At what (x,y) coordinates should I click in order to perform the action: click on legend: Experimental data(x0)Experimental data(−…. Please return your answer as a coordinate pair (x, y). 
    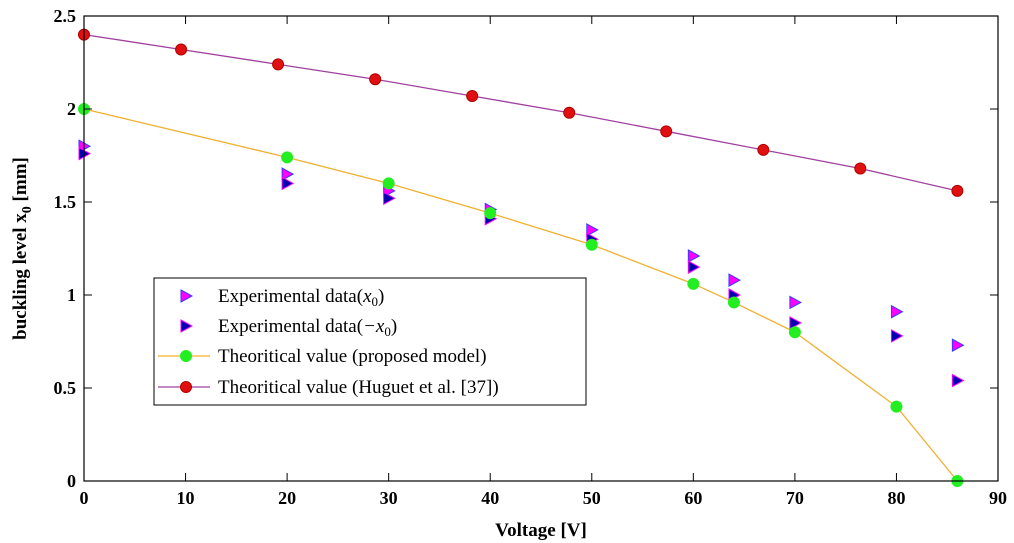
    Looking at the image, I should click on (370, 341).